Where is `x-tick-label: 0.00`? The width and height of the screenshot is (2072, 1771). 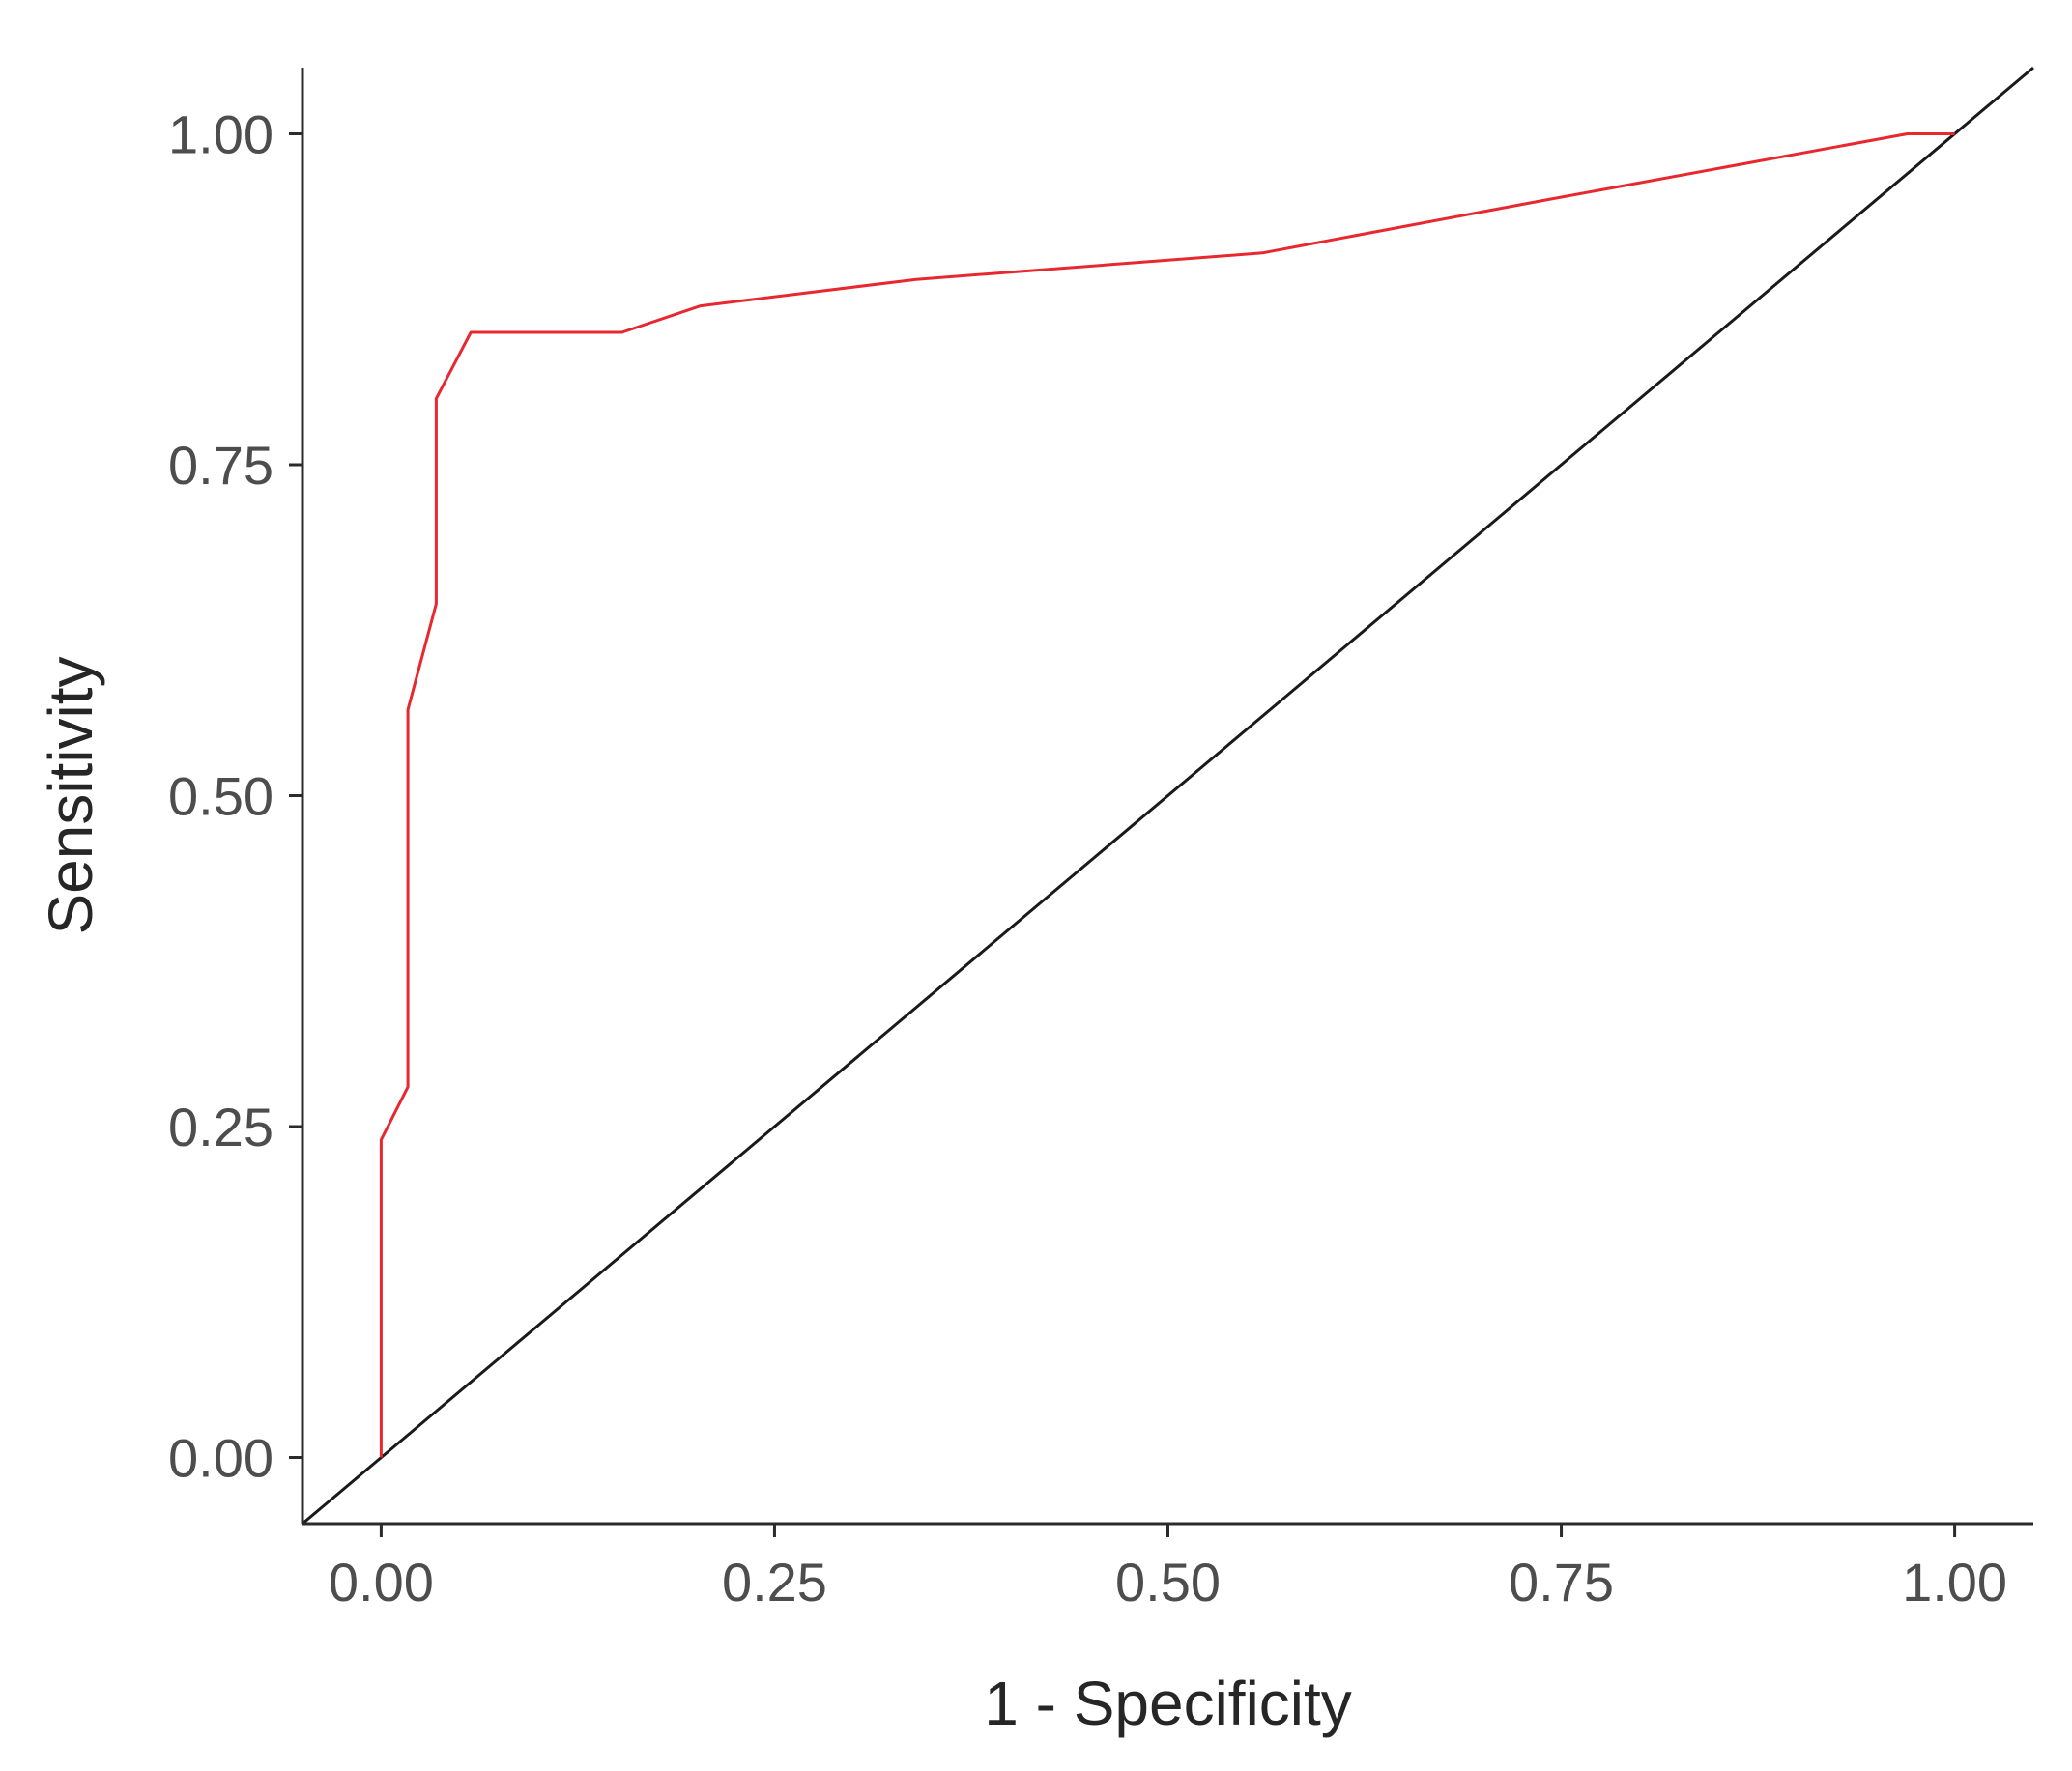
x-tick-label: 0.00 is located at coordinates (381, 1582).